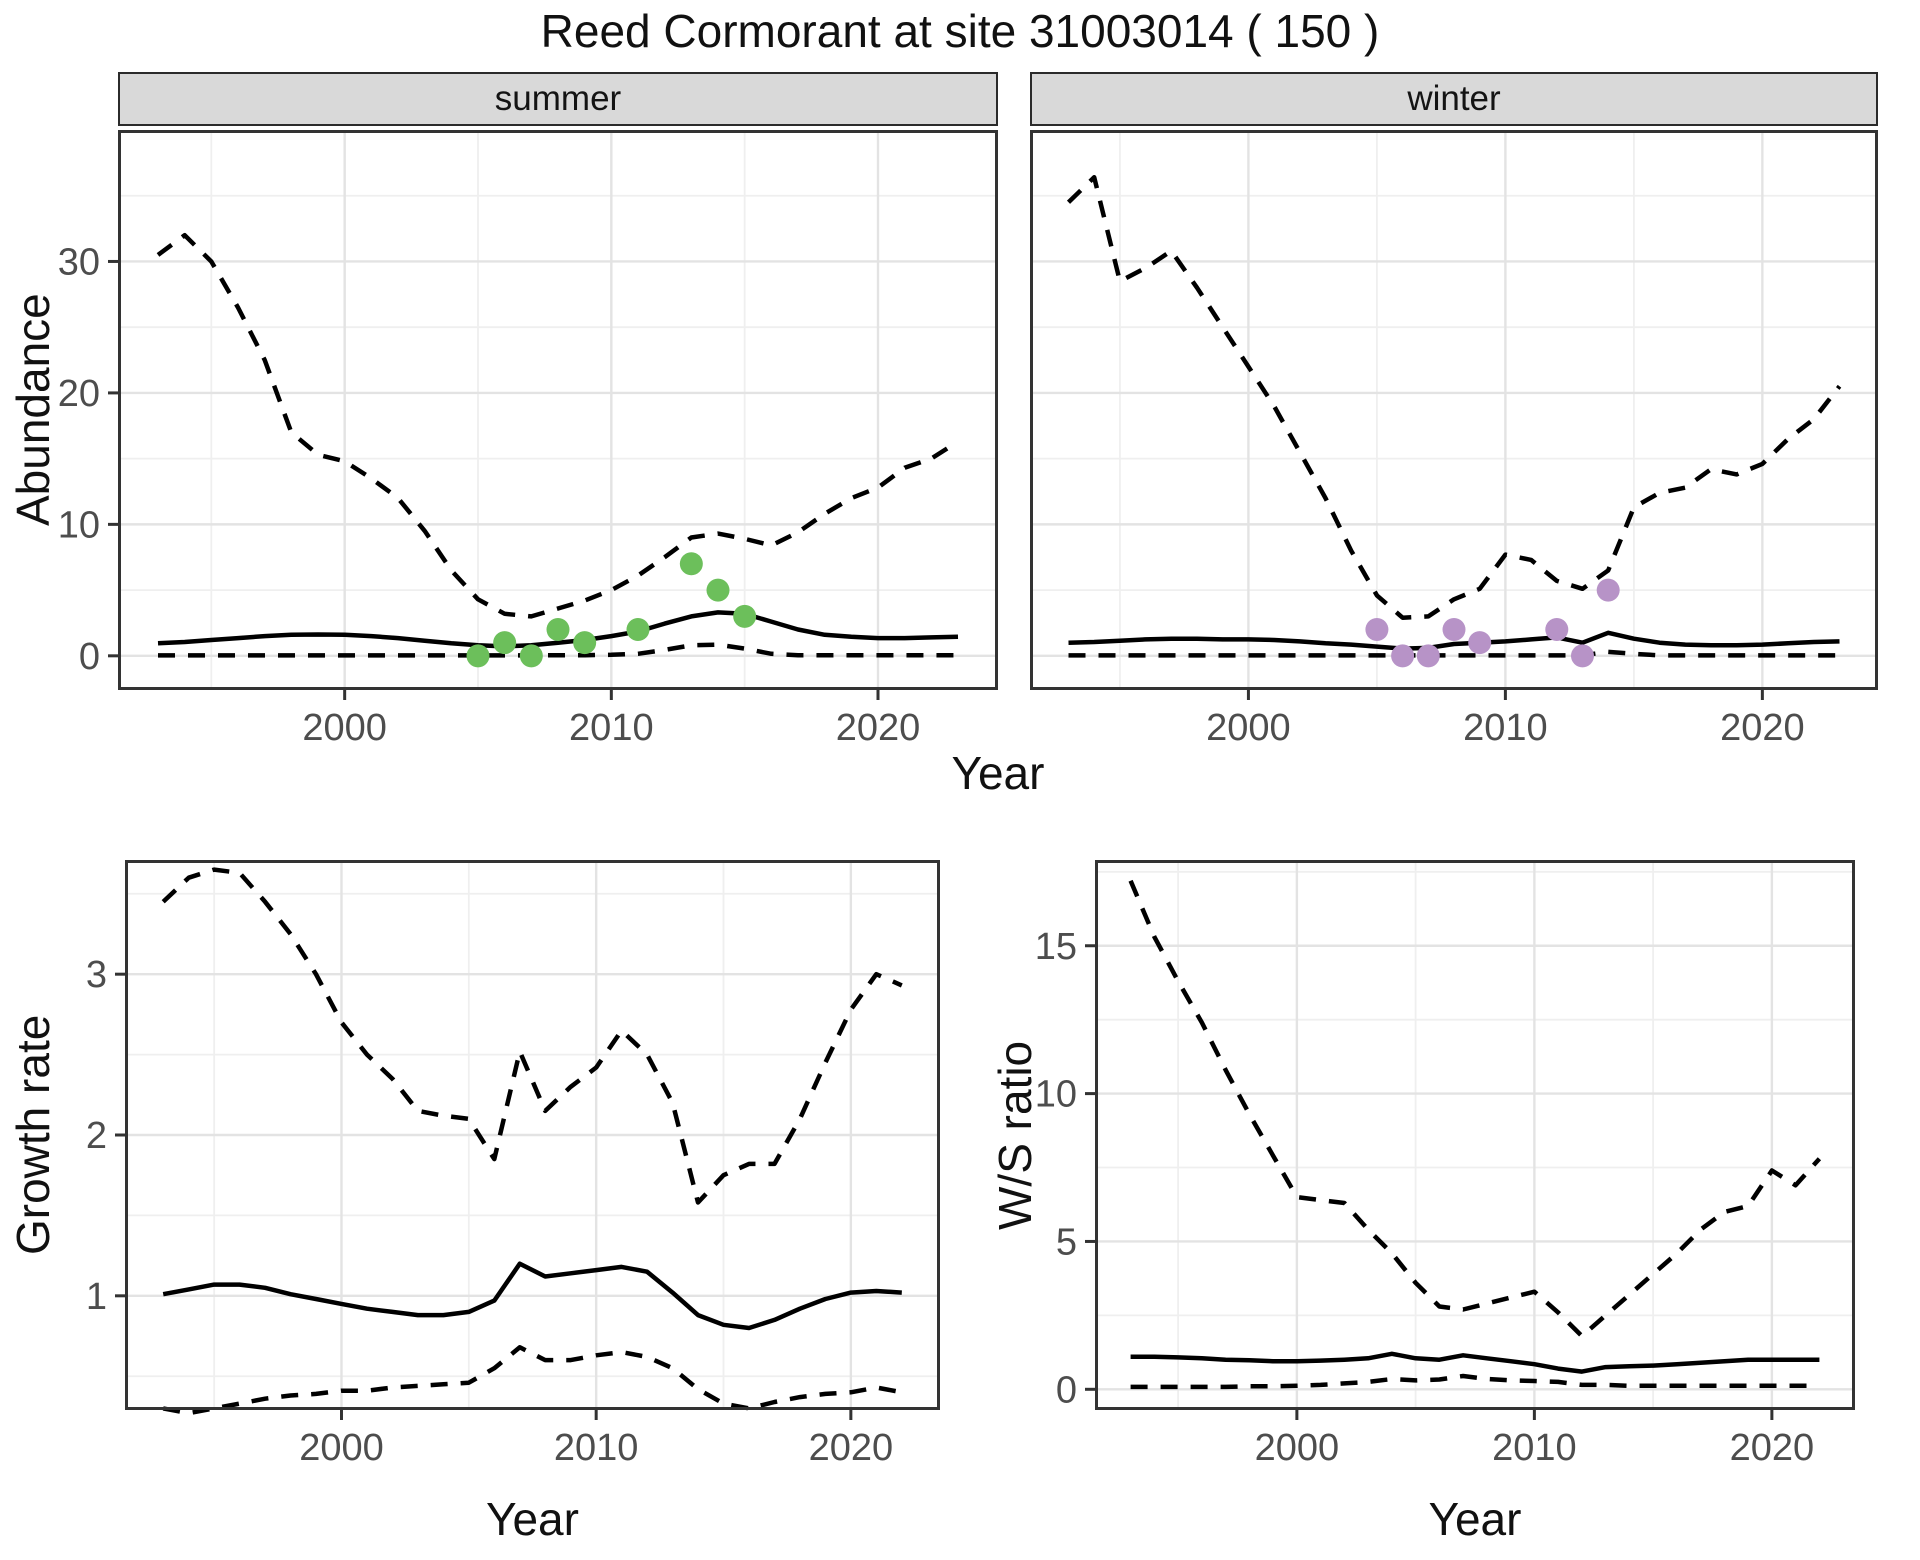 The image size is (1920, 1560). I want to click on svg-text: 20, so click(79, 394).